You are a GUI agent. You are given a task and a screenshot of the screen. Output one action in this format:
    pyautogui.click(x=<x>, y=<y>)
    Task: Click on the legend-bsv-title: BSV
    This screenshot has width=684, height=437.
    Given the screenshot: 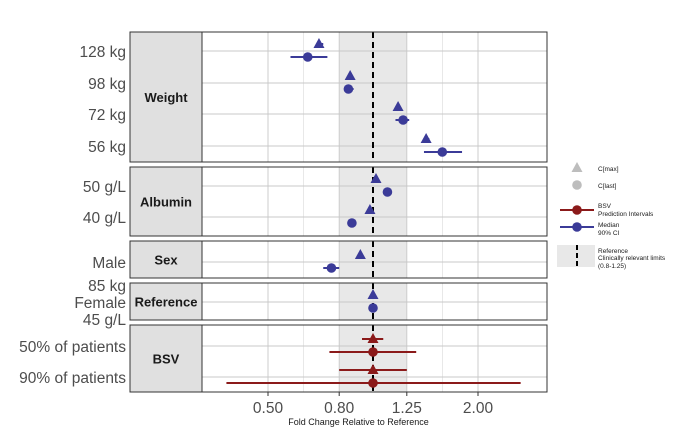 What is the action you would take?
    pyautogui.click(x=605, y=206)
    